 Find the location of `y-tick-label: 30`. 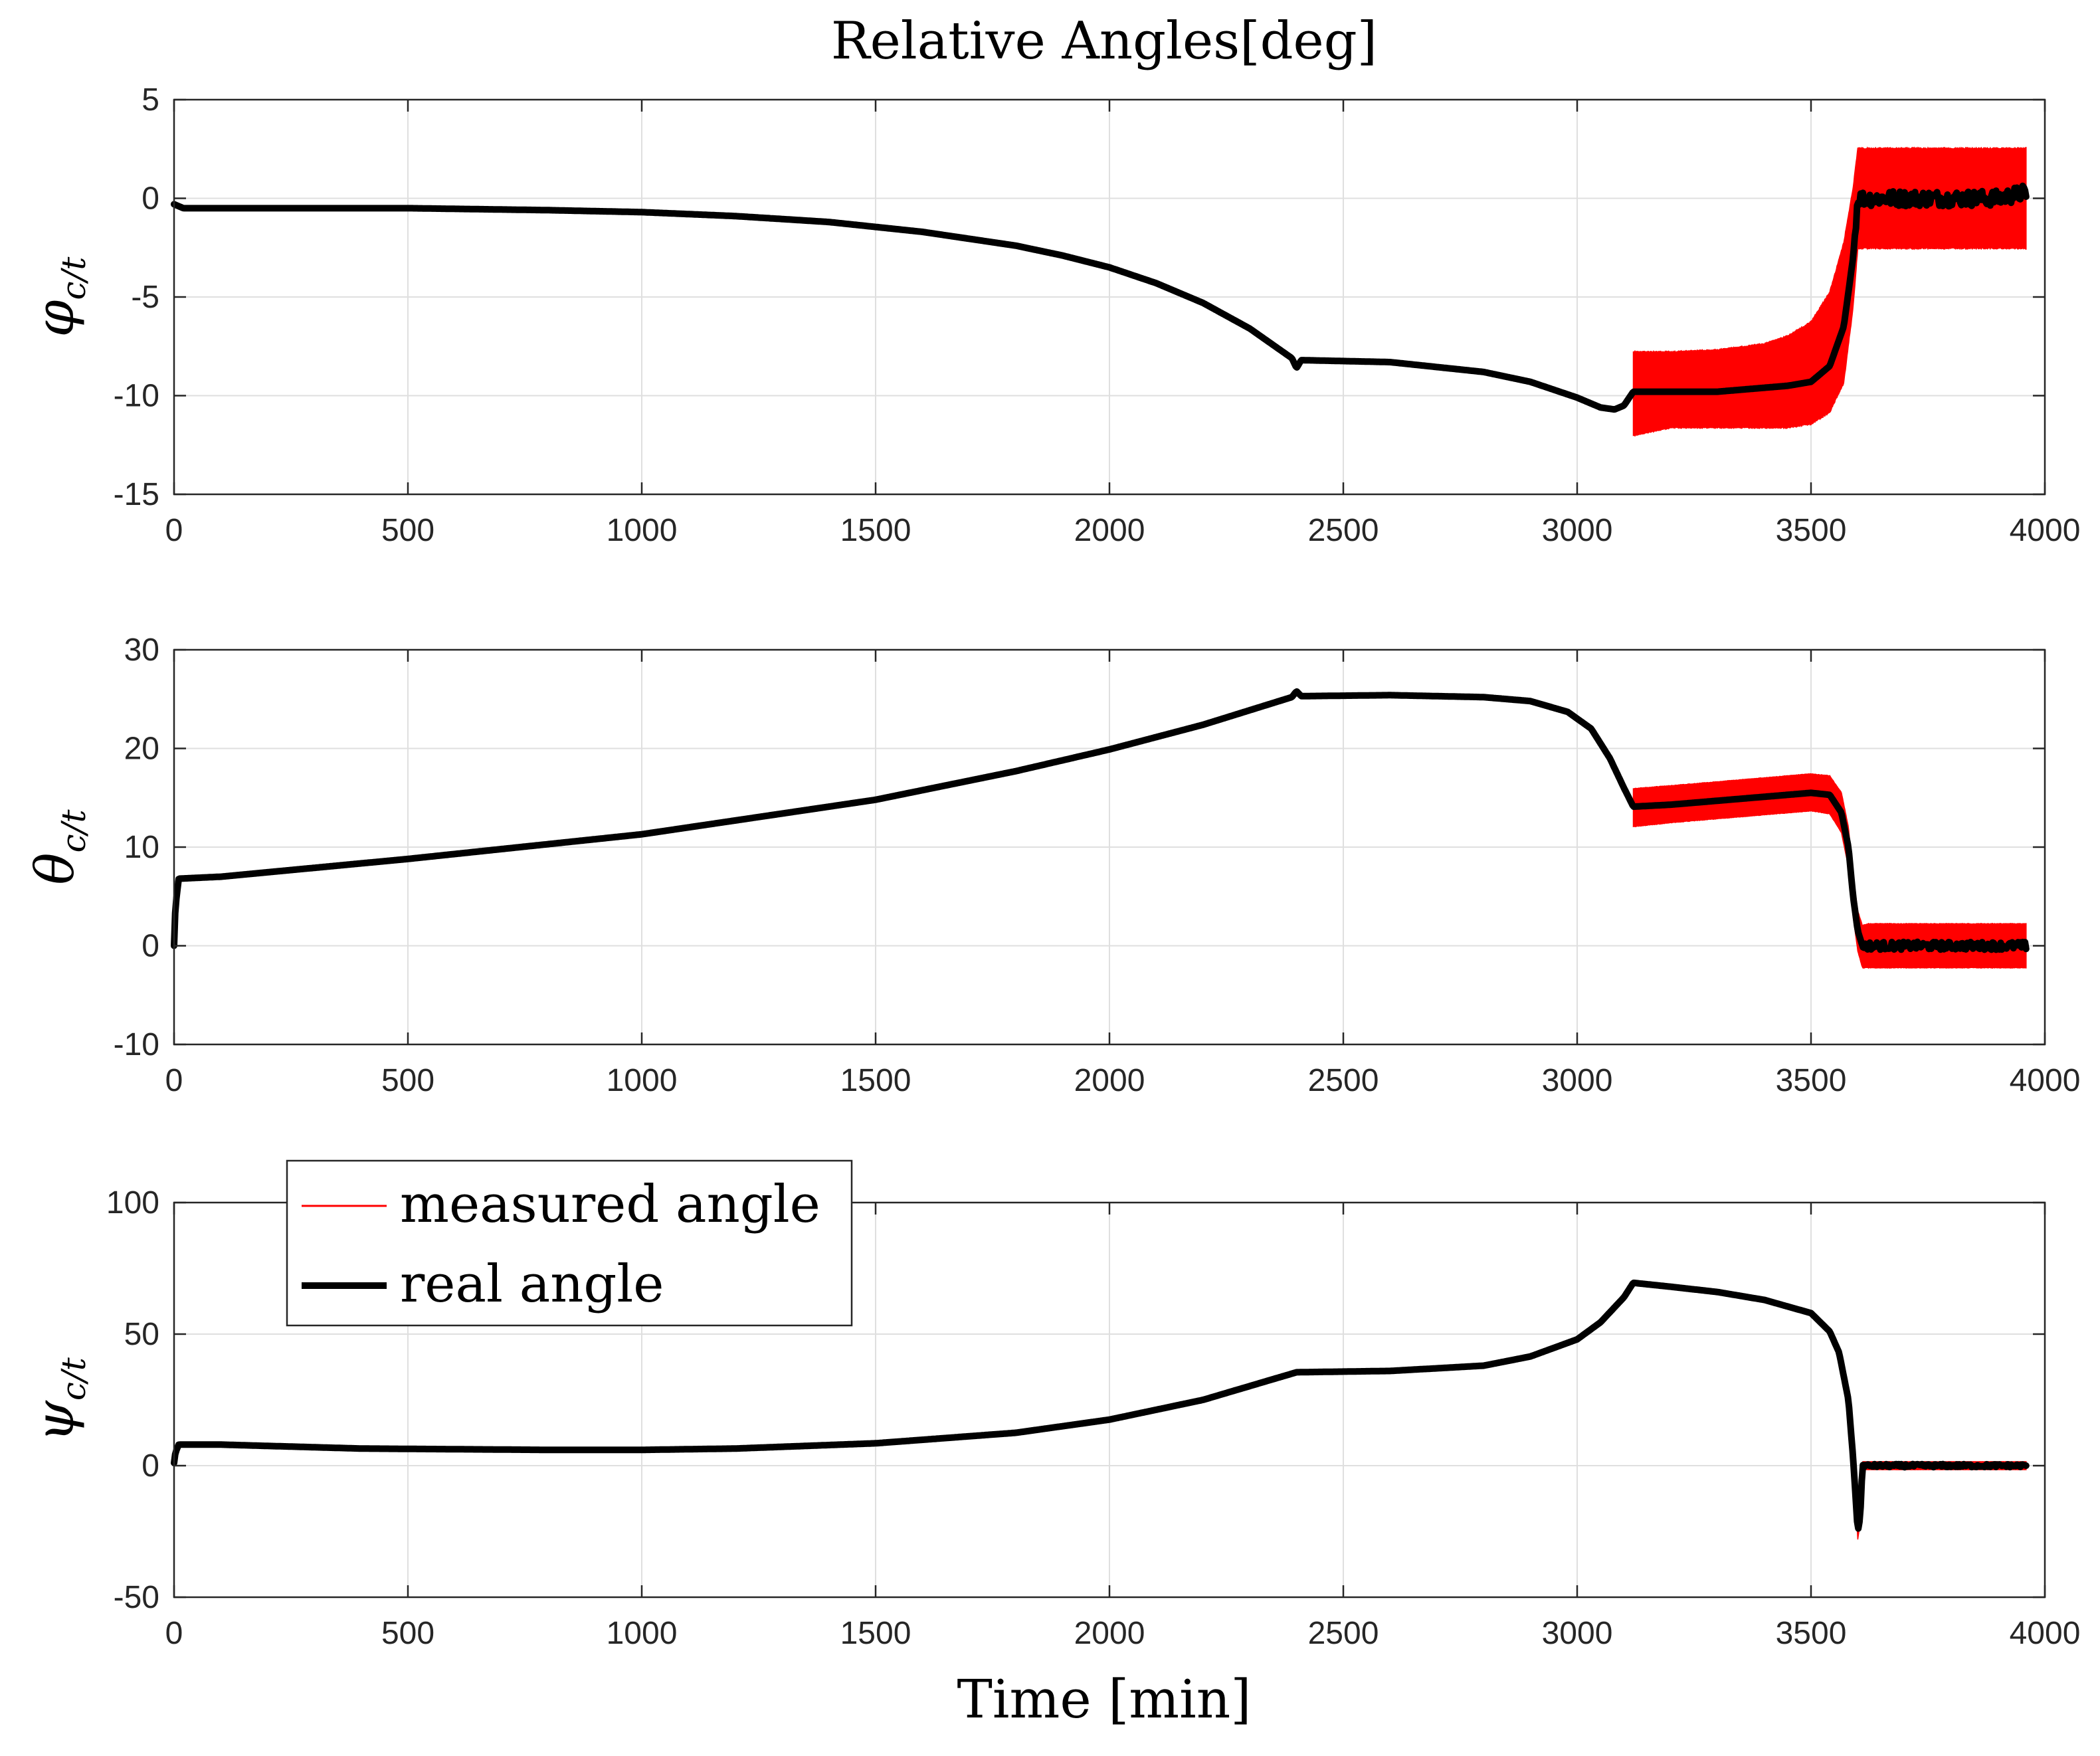

y-tick-label: 30 is located at coordinates (141, 650).